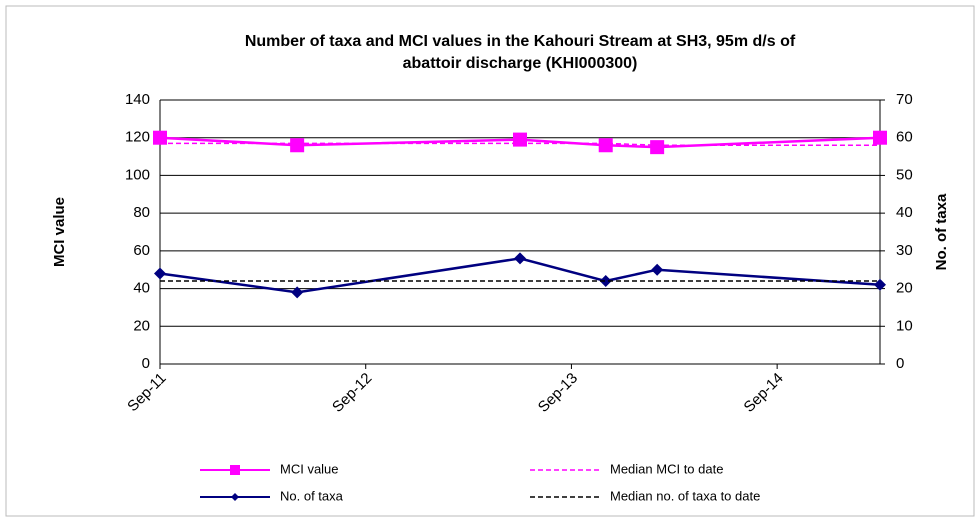 This screenshot has height=518, width=976. I want to click on y2-tick-label: 30, so click(904, 250).